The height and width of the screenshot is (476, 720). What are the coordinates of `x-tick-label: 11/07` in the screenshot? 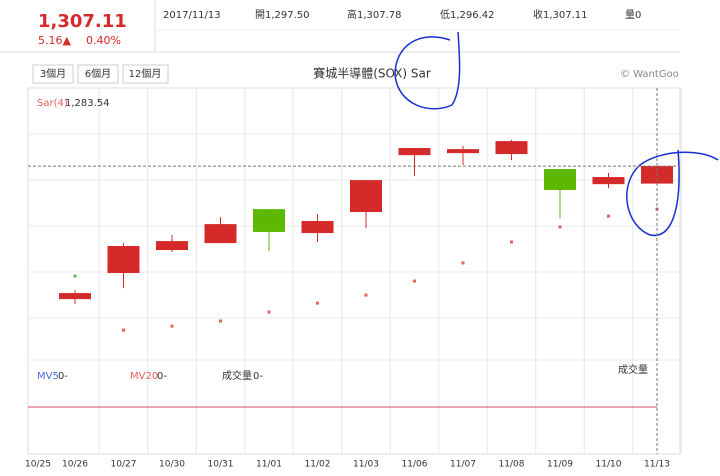 It's located at (463, 465).